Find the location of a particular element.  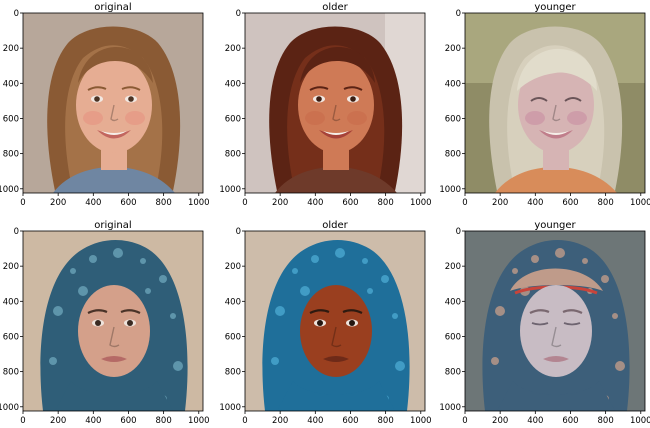

left-eye is located at coordinates (320, 323).